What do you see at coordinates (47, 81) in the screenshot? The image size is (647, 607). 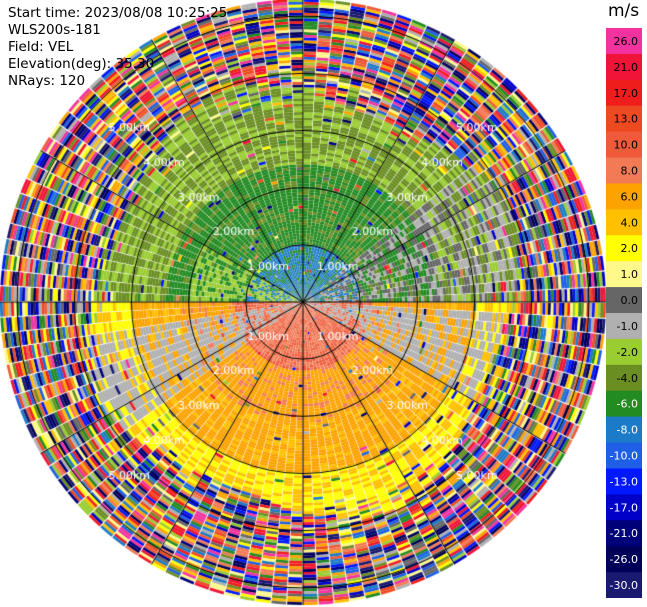 I see `nrays-label: NRays: 120` at bounding box center [47, 81].